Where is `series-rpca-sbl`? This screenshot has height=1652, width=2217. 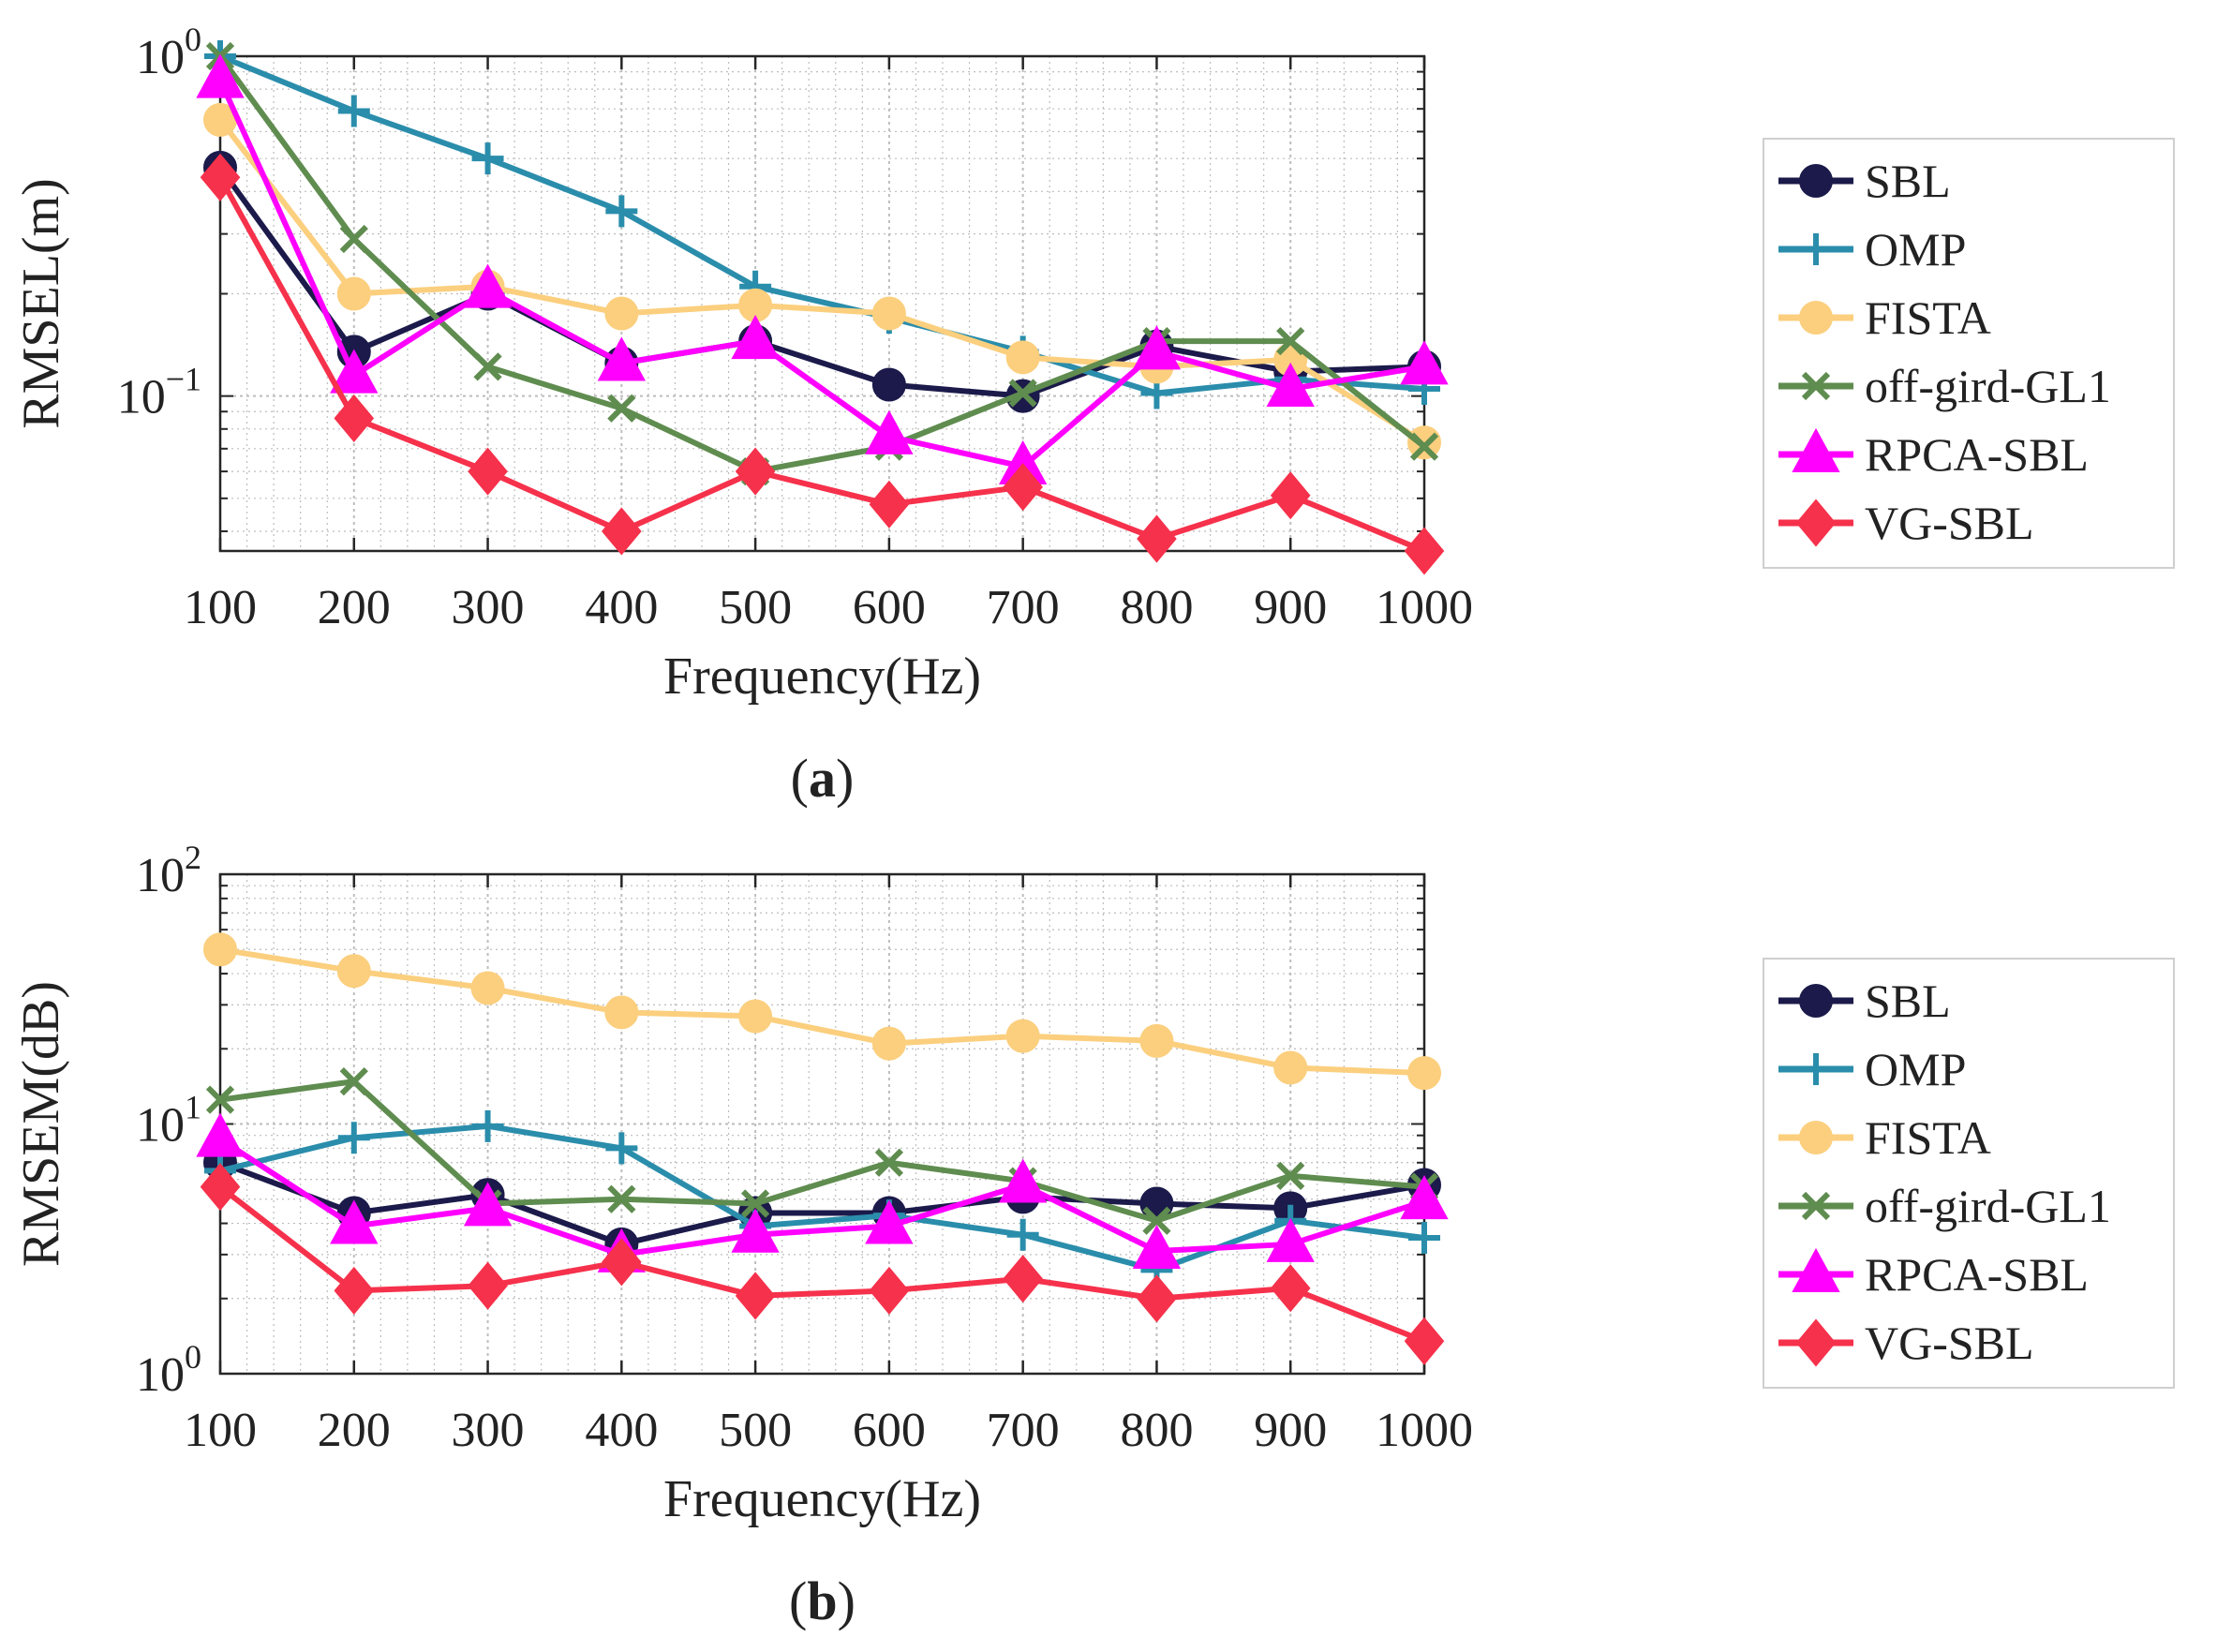
series-rpca-sbl is located at coordinates (823, 268).